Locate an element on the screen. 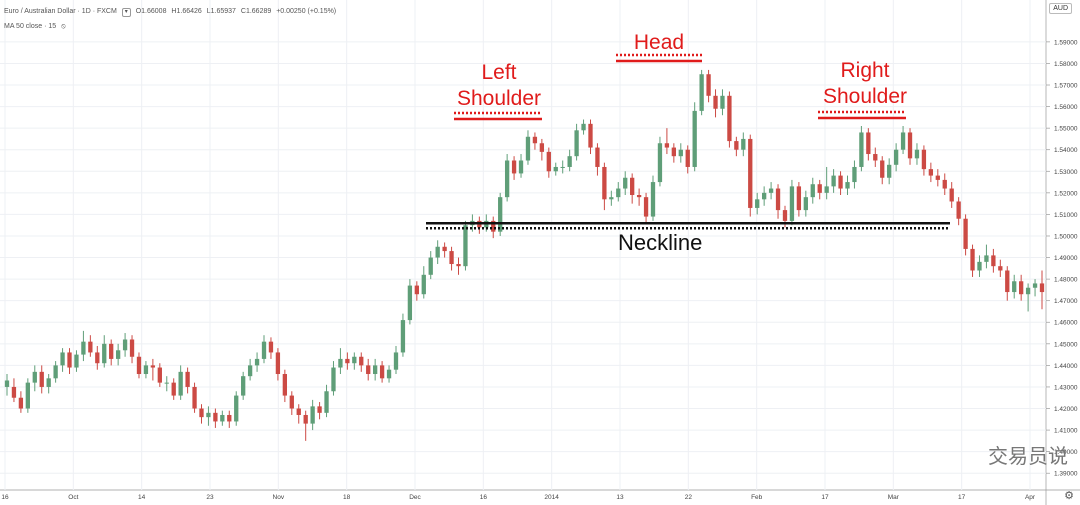 The width and height of the screenshot is (1080, 505). ohlc-high: H1.66426 is located at coordinates (186, 11).